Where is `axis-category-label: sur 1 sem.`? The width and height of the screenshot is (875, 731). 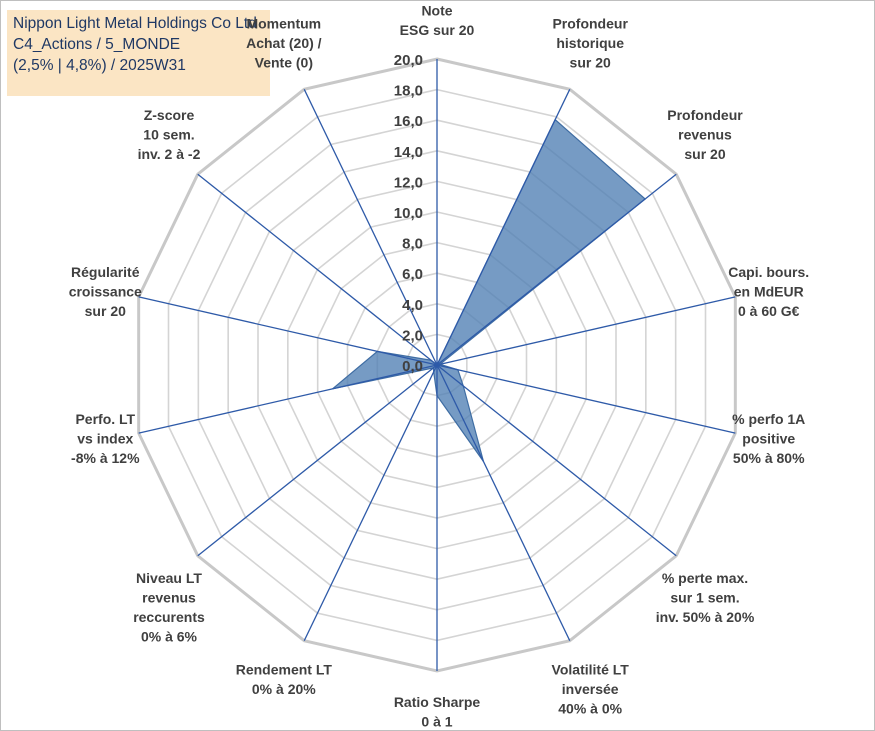
axis-category-label: sur 1 sem. is located at coordinates (704, 597).